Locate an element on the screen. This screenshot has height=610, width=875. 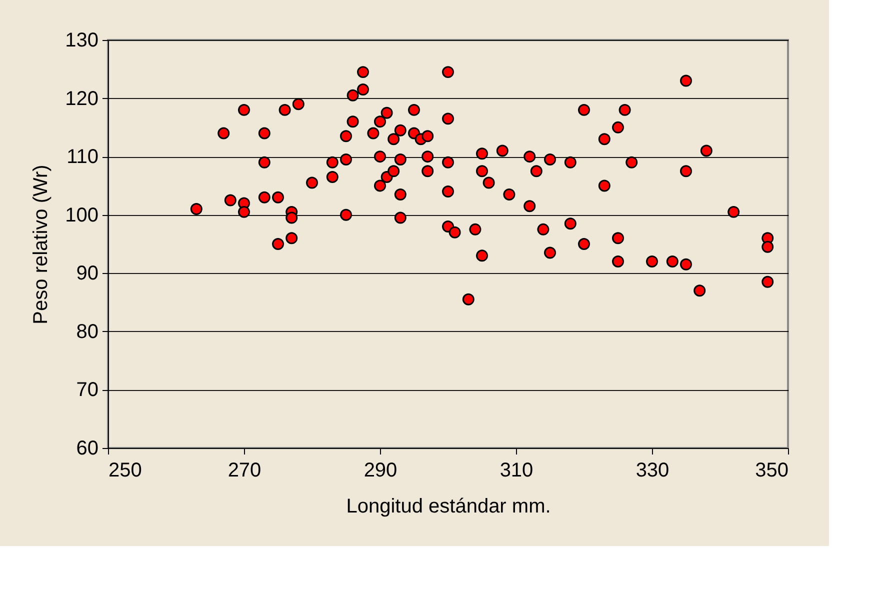
y-tick-label: 90 is located at coordinates (87, 273).